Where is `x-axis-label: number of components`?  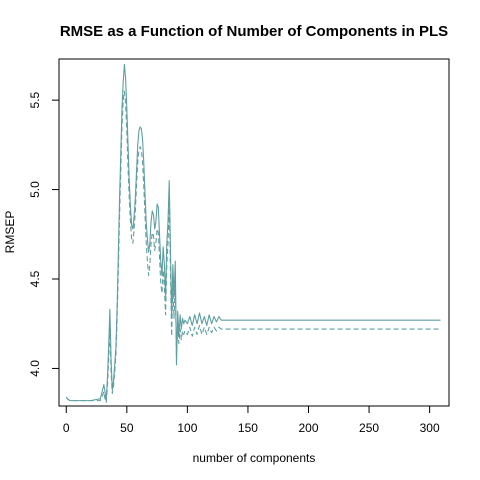 x-axis-label: number of components is located at coordinates (254, 458).